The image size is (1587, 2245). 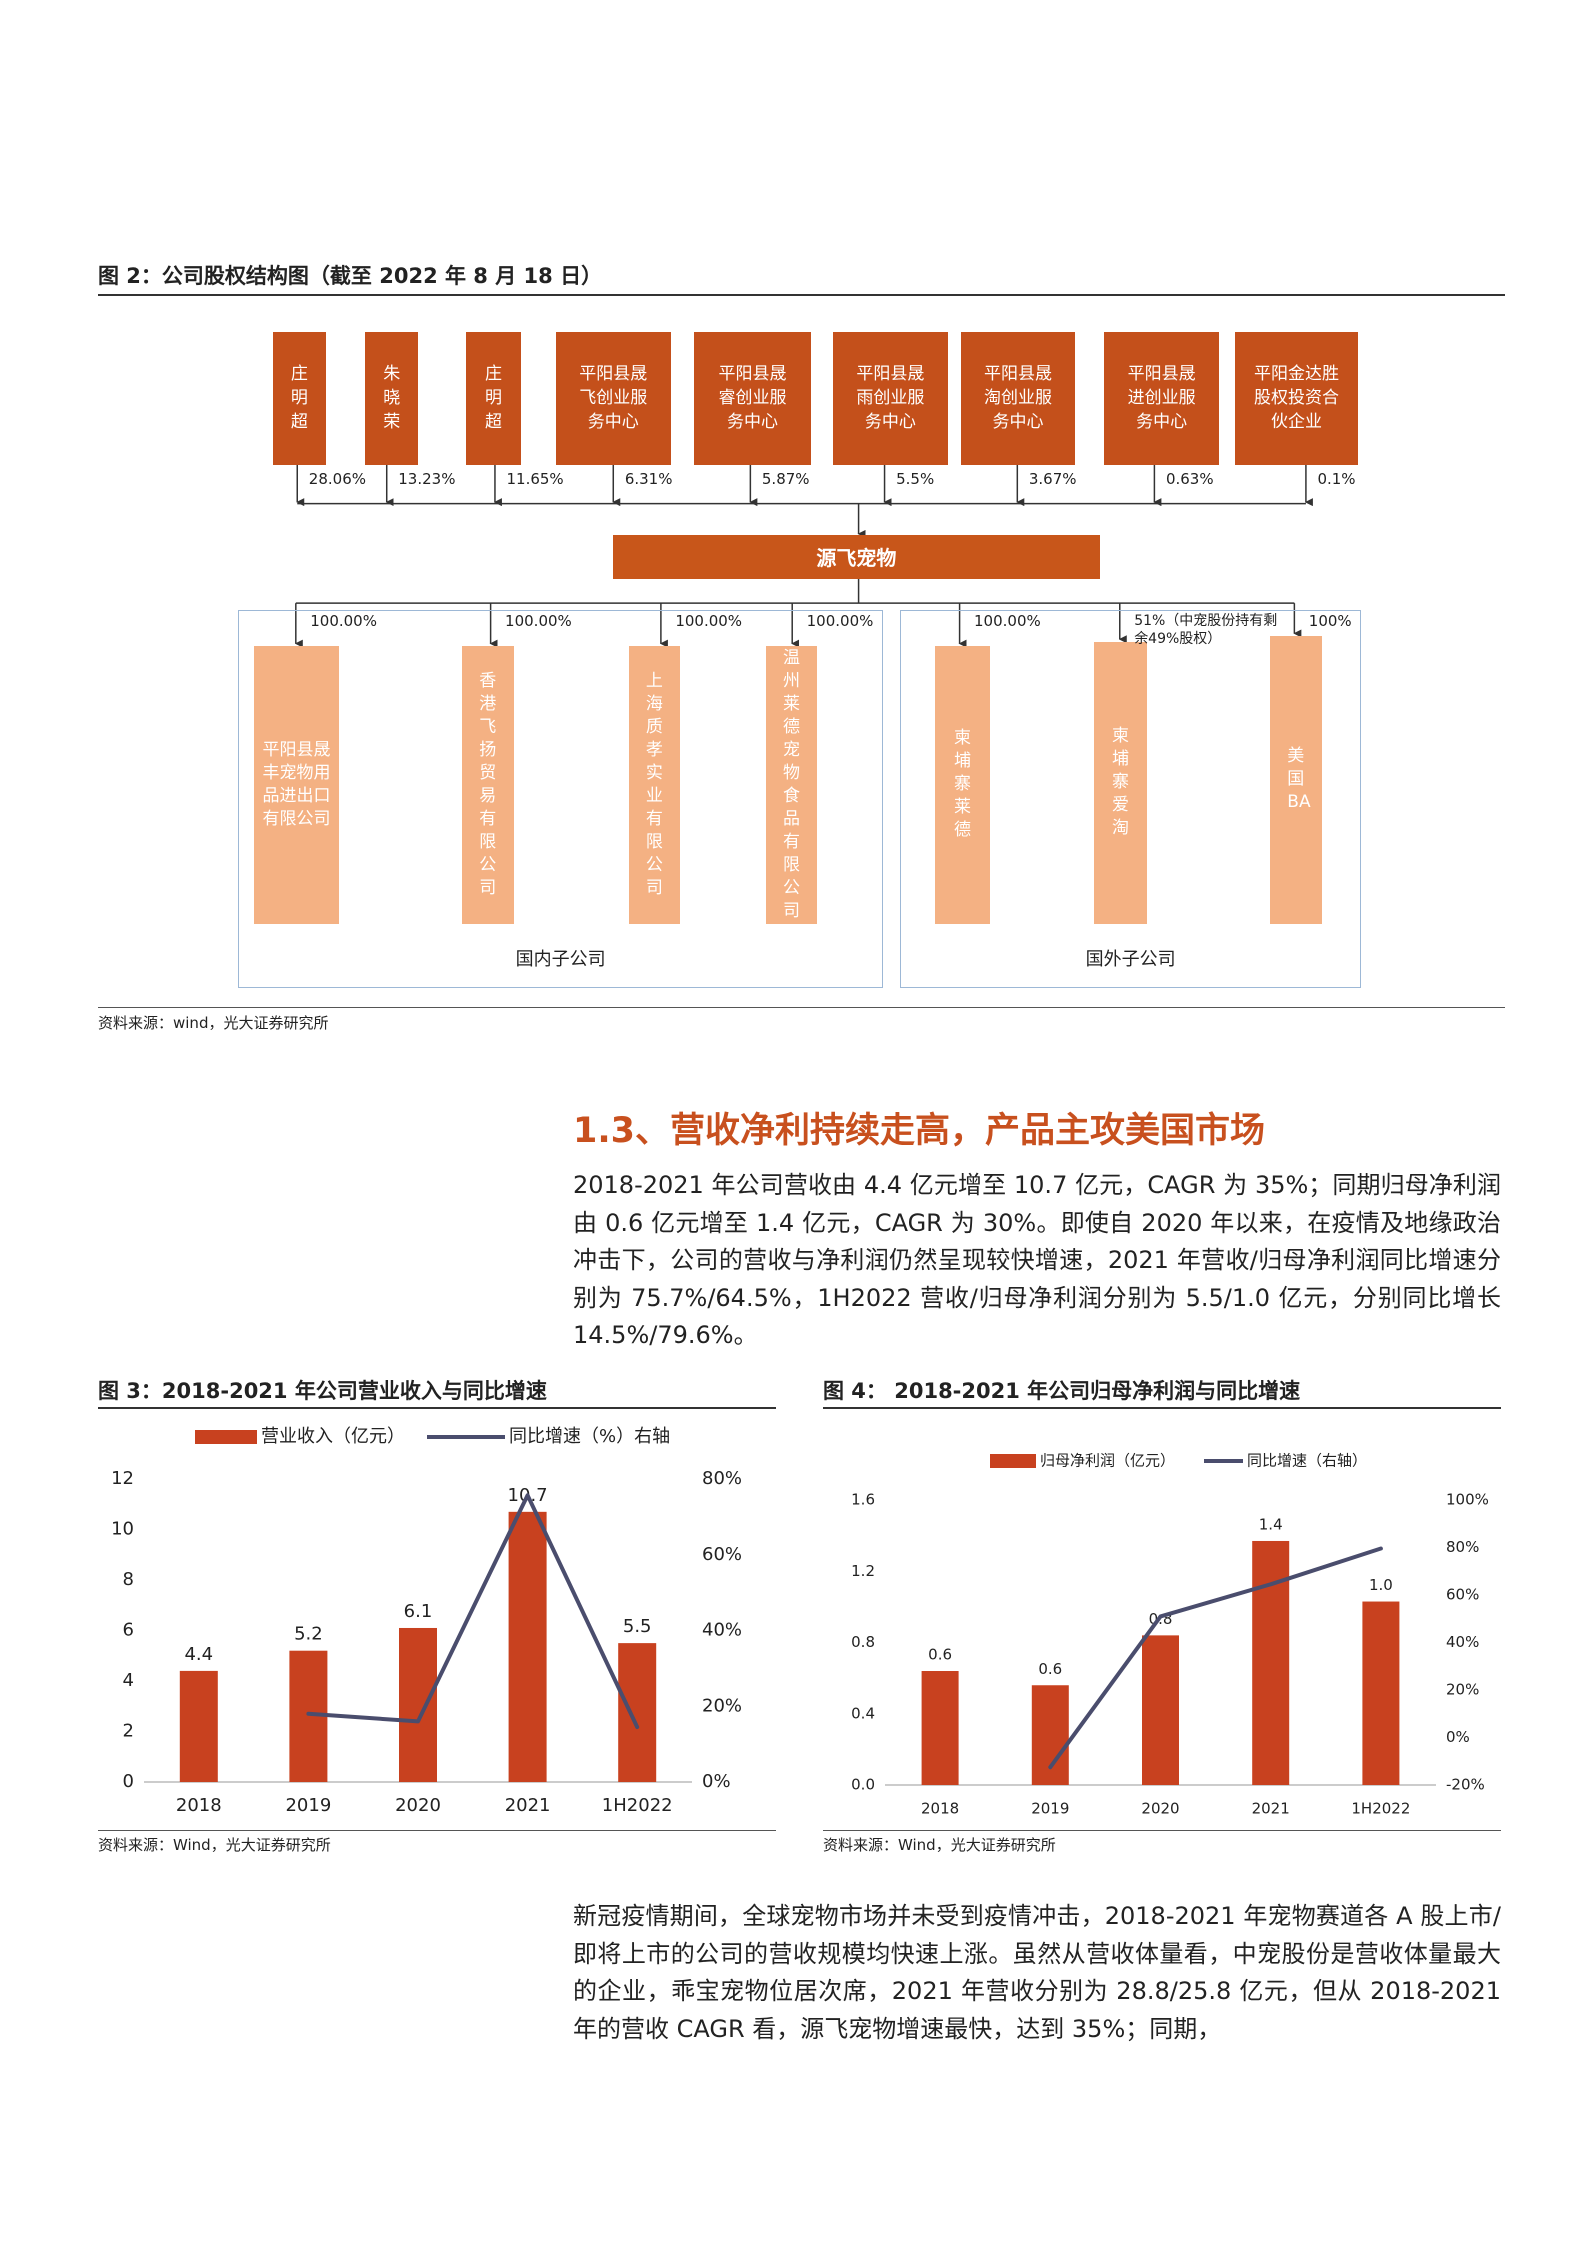 I want to click on shareholder-box: 平阳县晟进创业服务中心, so click(x=1161, y=398).